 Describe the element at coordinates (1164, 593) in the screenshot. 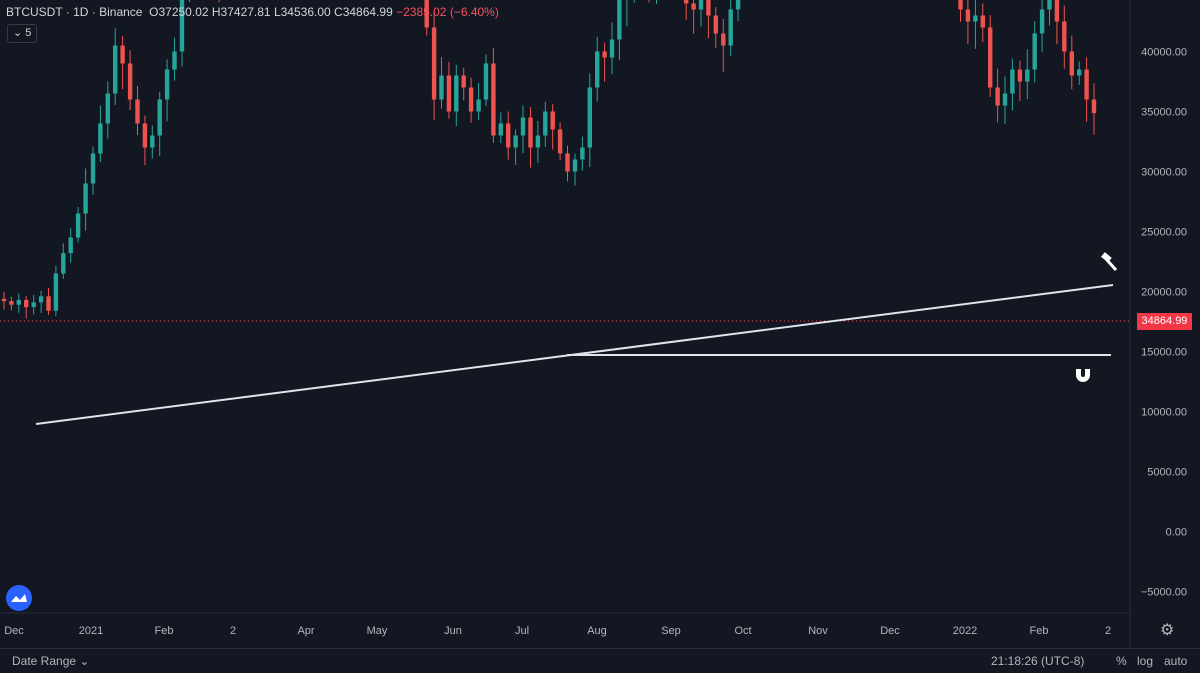

I see `price-axis-label: −5000.00` at that location.